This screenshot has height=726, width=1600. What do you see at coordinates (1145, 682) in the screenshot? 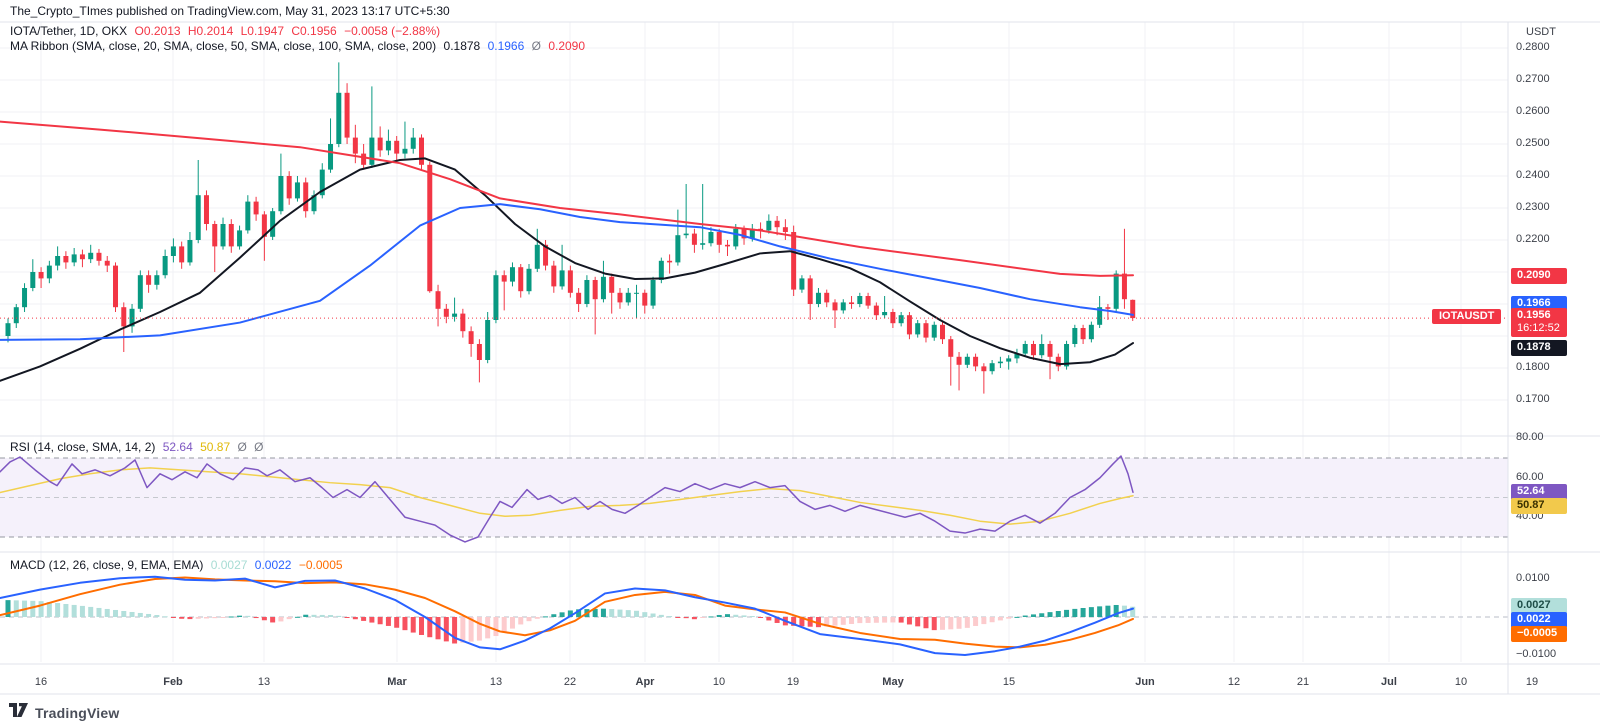
I see `time-label-month: Jun` at bounding box center [1145, 682].